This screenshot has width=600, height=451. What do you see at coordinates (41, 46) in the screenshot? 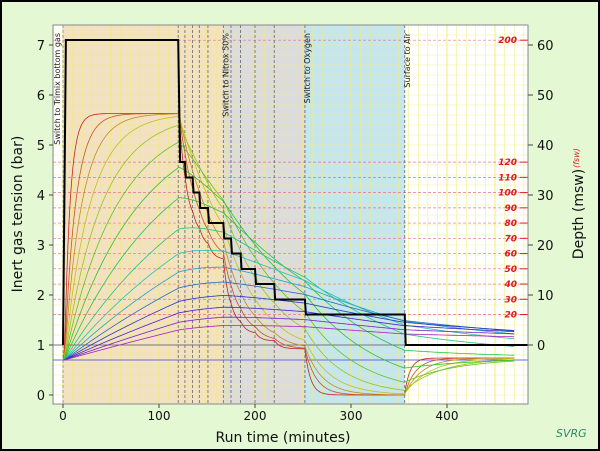
I see `y-left-tick-label: 7` at bounding box center [41, 46].